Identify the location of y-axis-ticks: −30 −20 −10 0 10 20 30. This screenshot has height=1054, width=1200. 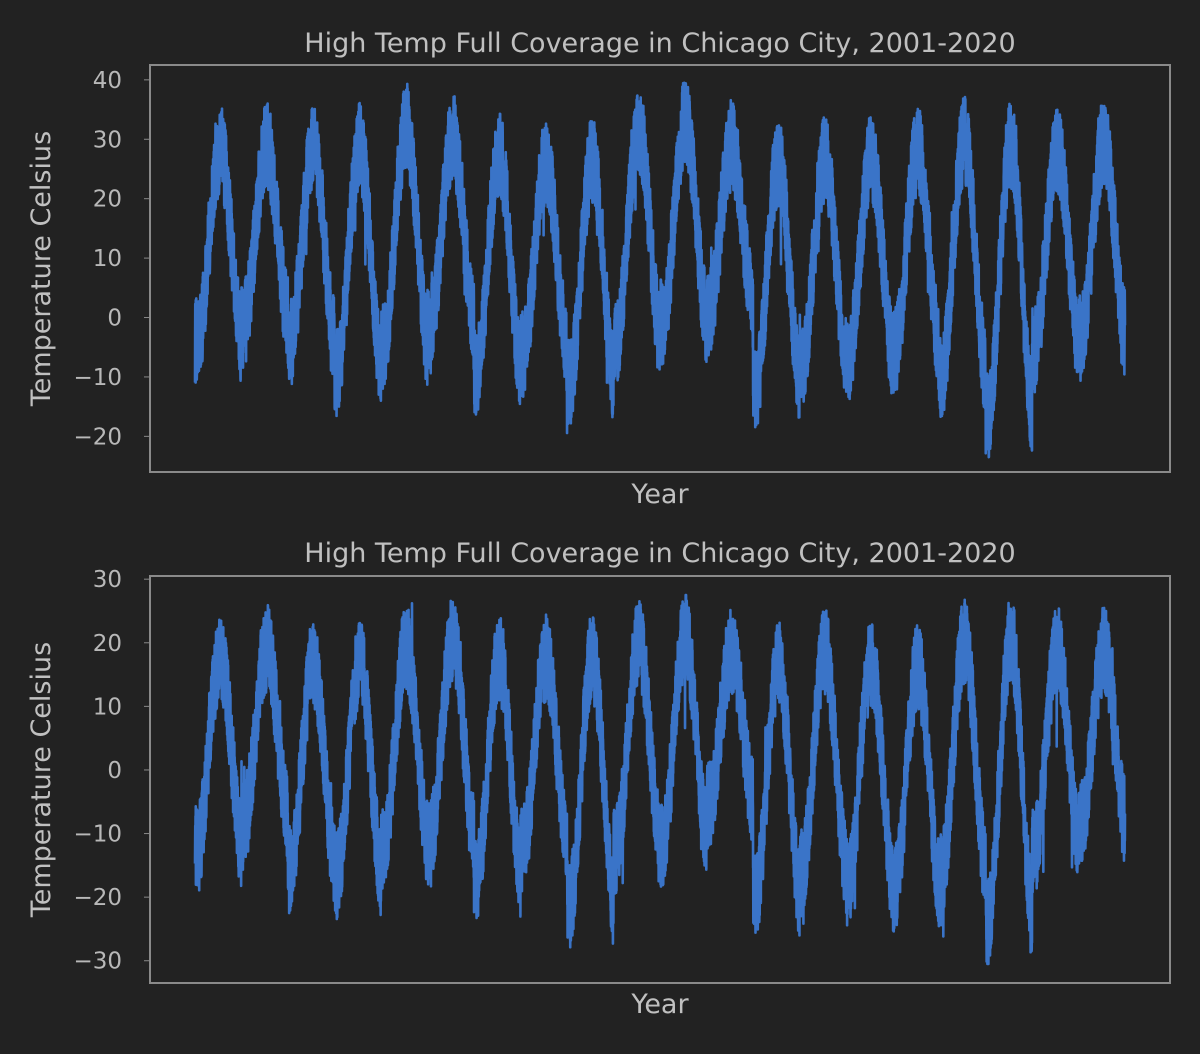
(111, 771).